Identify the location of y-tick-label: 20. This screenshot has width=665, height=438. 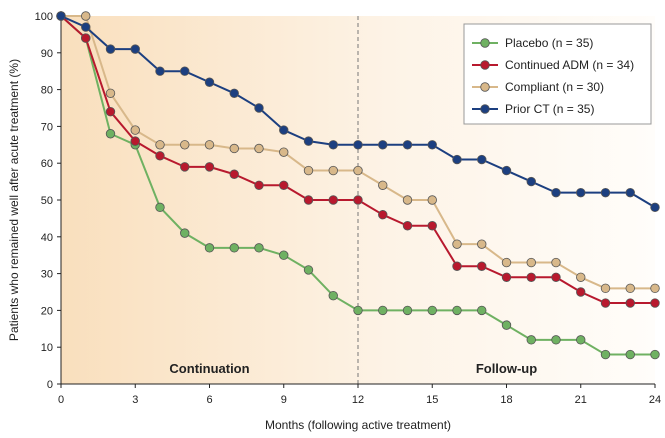
(47, 311).